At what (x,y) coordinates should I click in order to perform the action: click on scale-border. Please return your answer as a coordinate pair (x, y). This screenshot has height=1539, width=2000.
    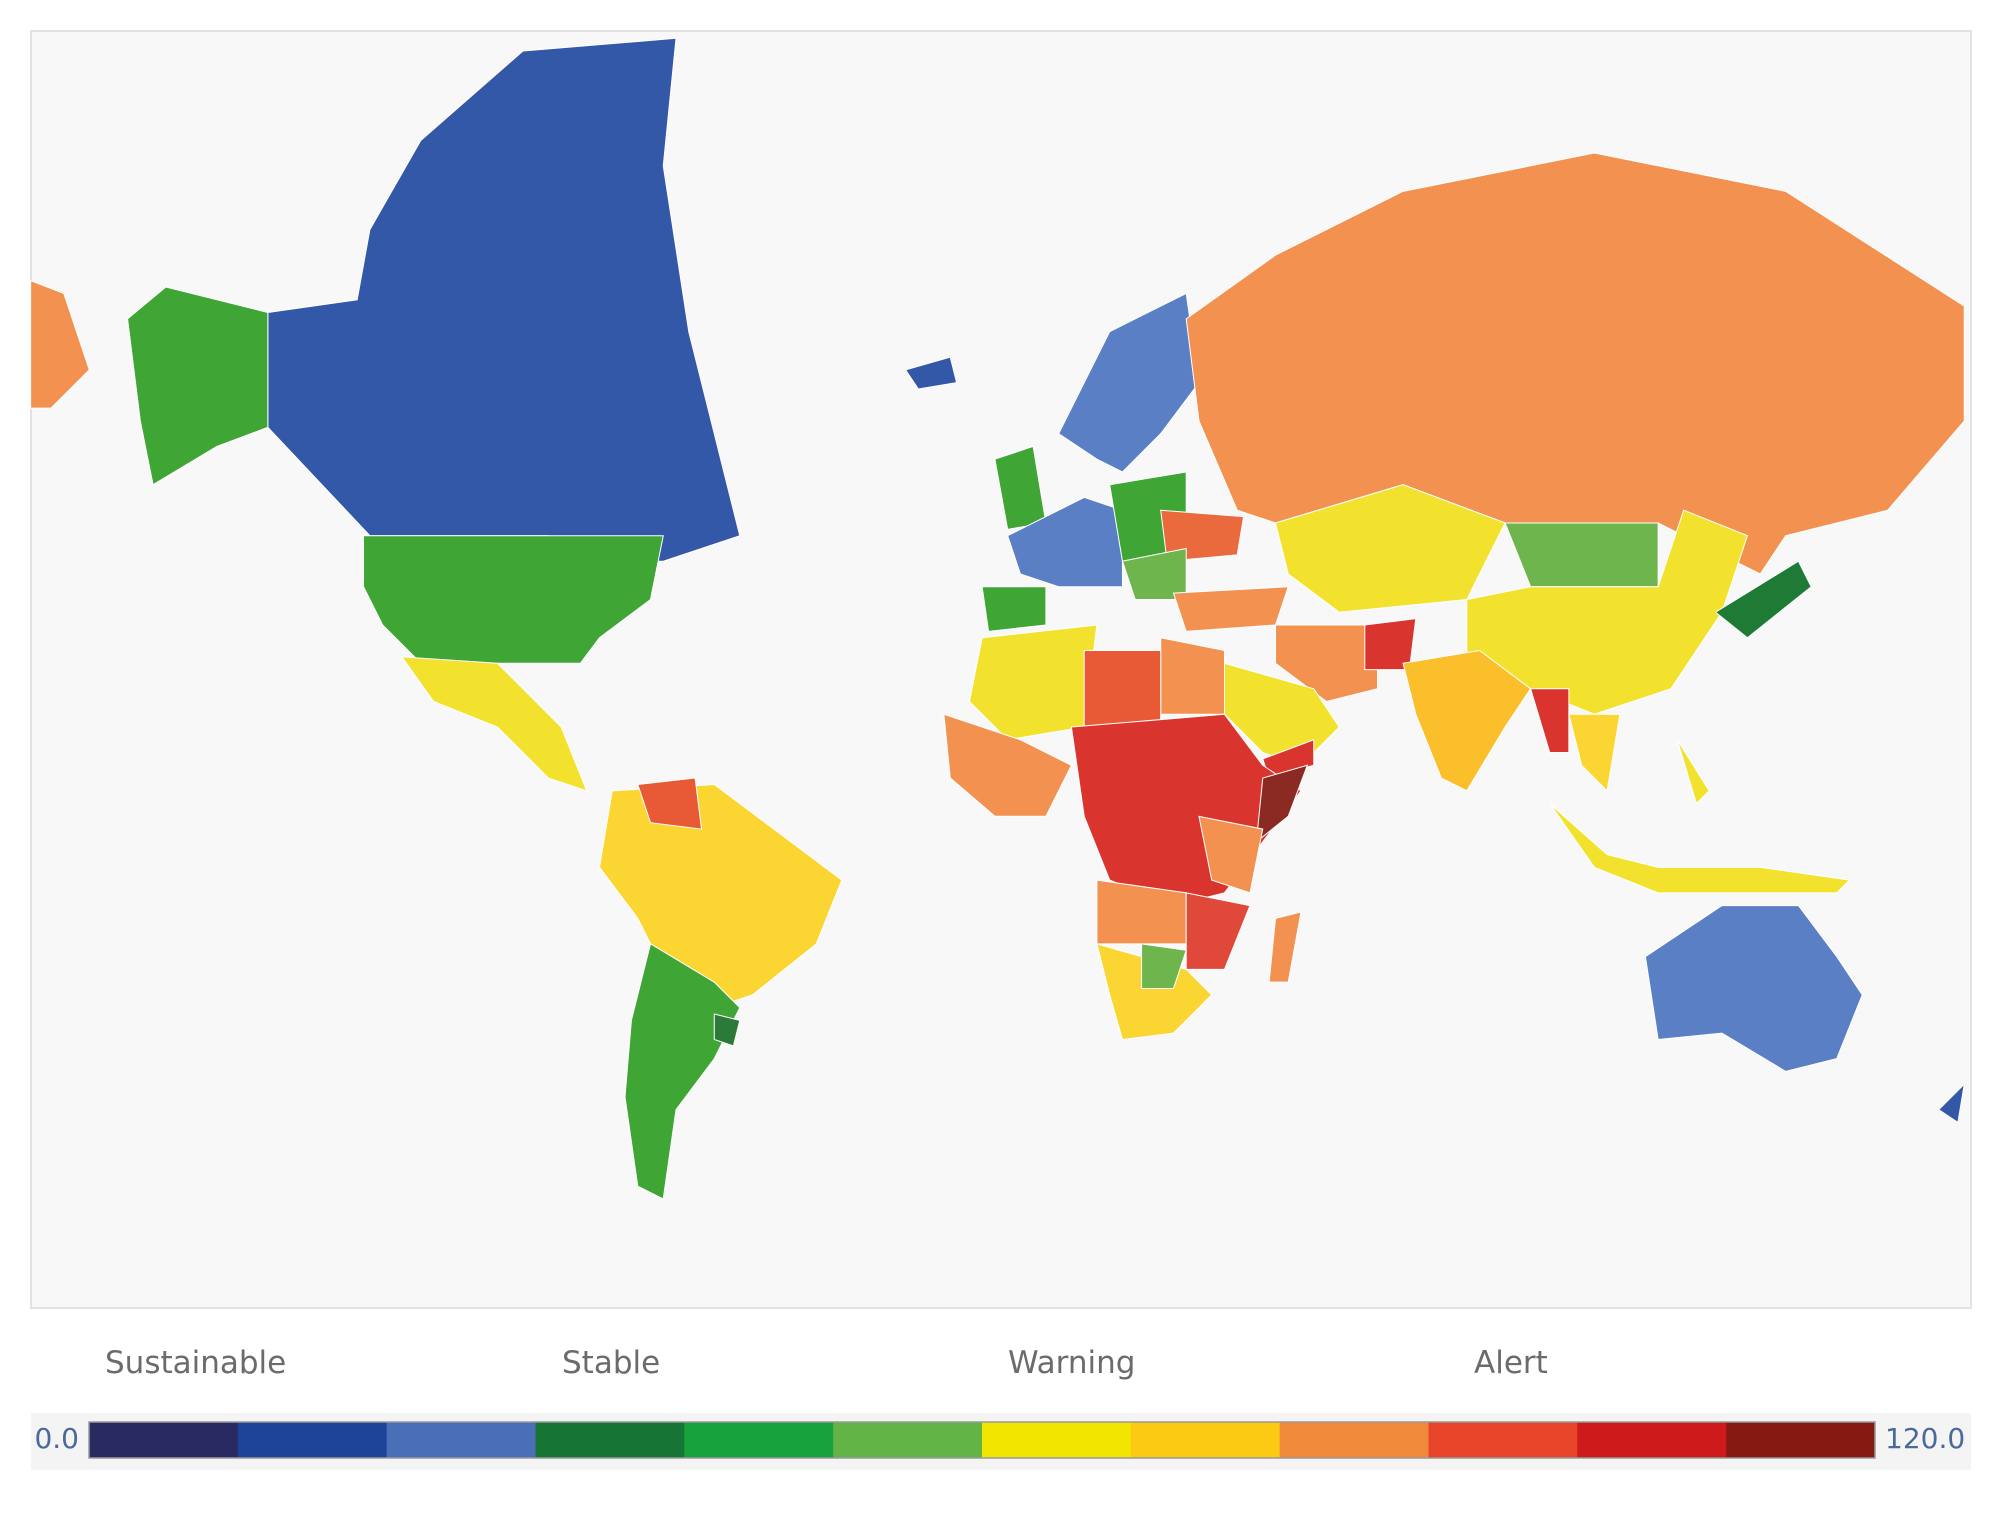
    Looking at the image, I should click on (982, 1440).